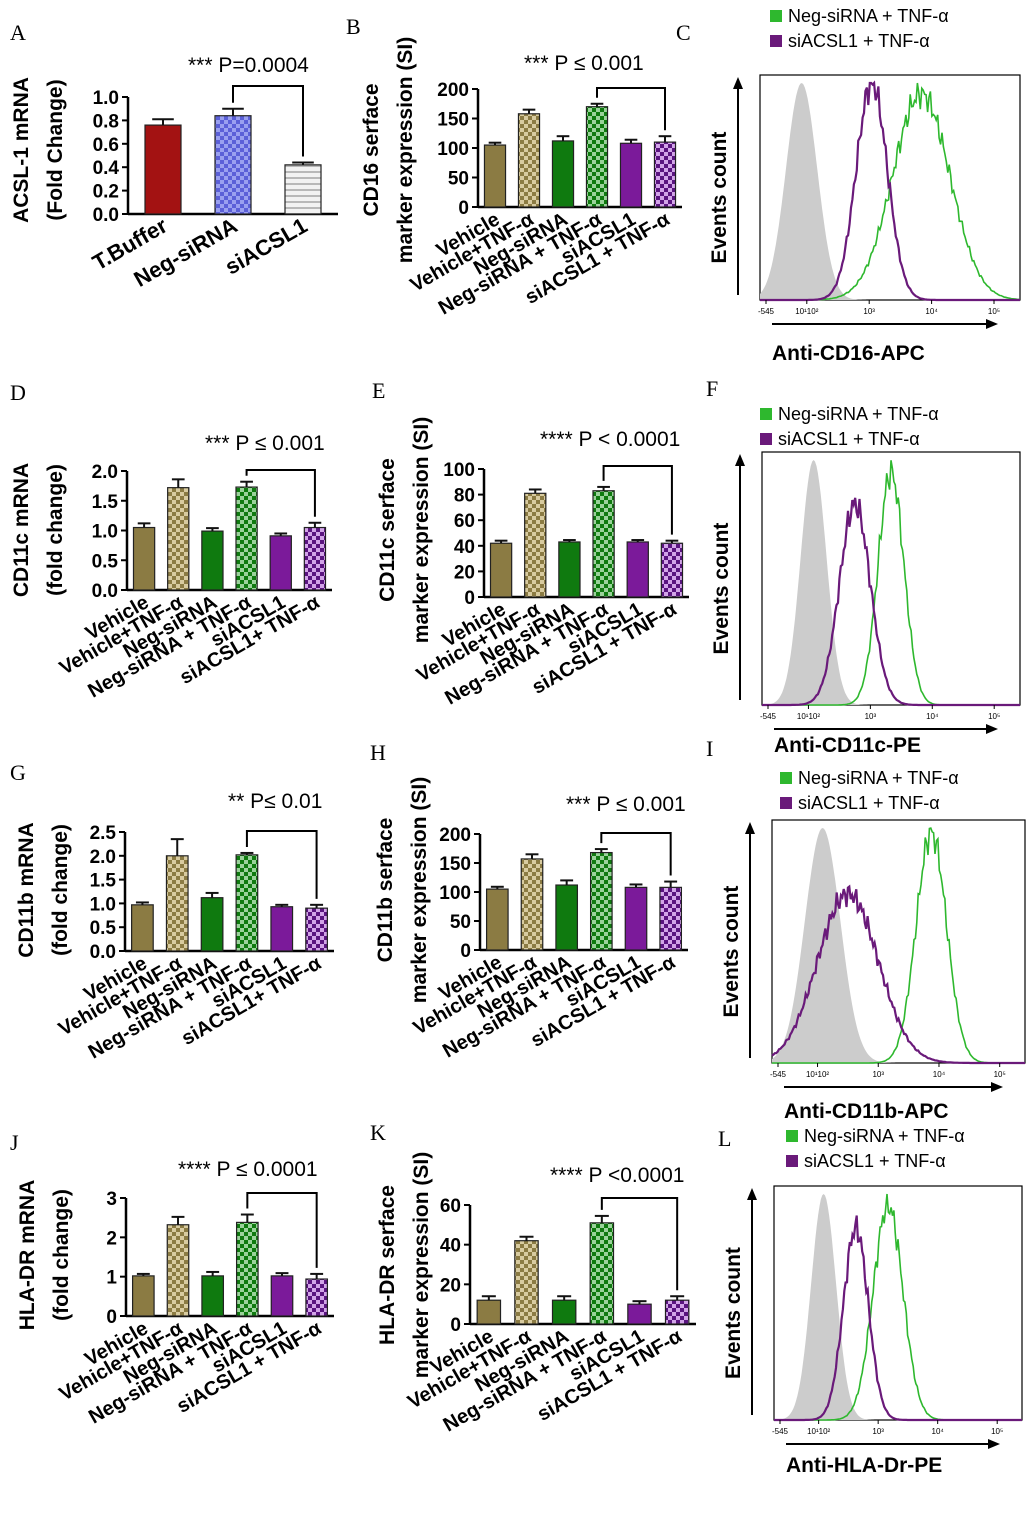  What do you see at coordinates (371, 149) in the screenshot?
I see `y-axis-label: CD16 serface` at bounding box center [371, 149].